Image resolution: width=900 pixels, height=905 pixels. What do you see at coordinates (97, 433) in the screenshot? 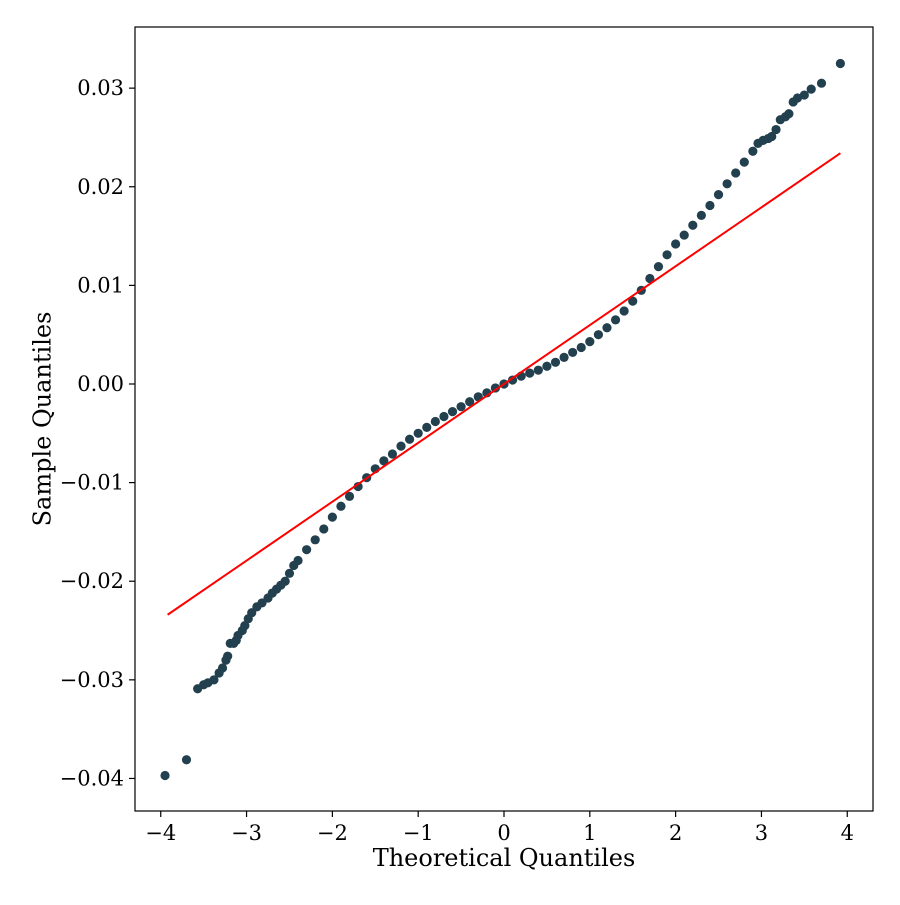
I see `y-axis-ticks: −0.04 −0.03 −0.02 −0.01 0.00 0.01 0.02 0.03` at bounding box center [97, 433].